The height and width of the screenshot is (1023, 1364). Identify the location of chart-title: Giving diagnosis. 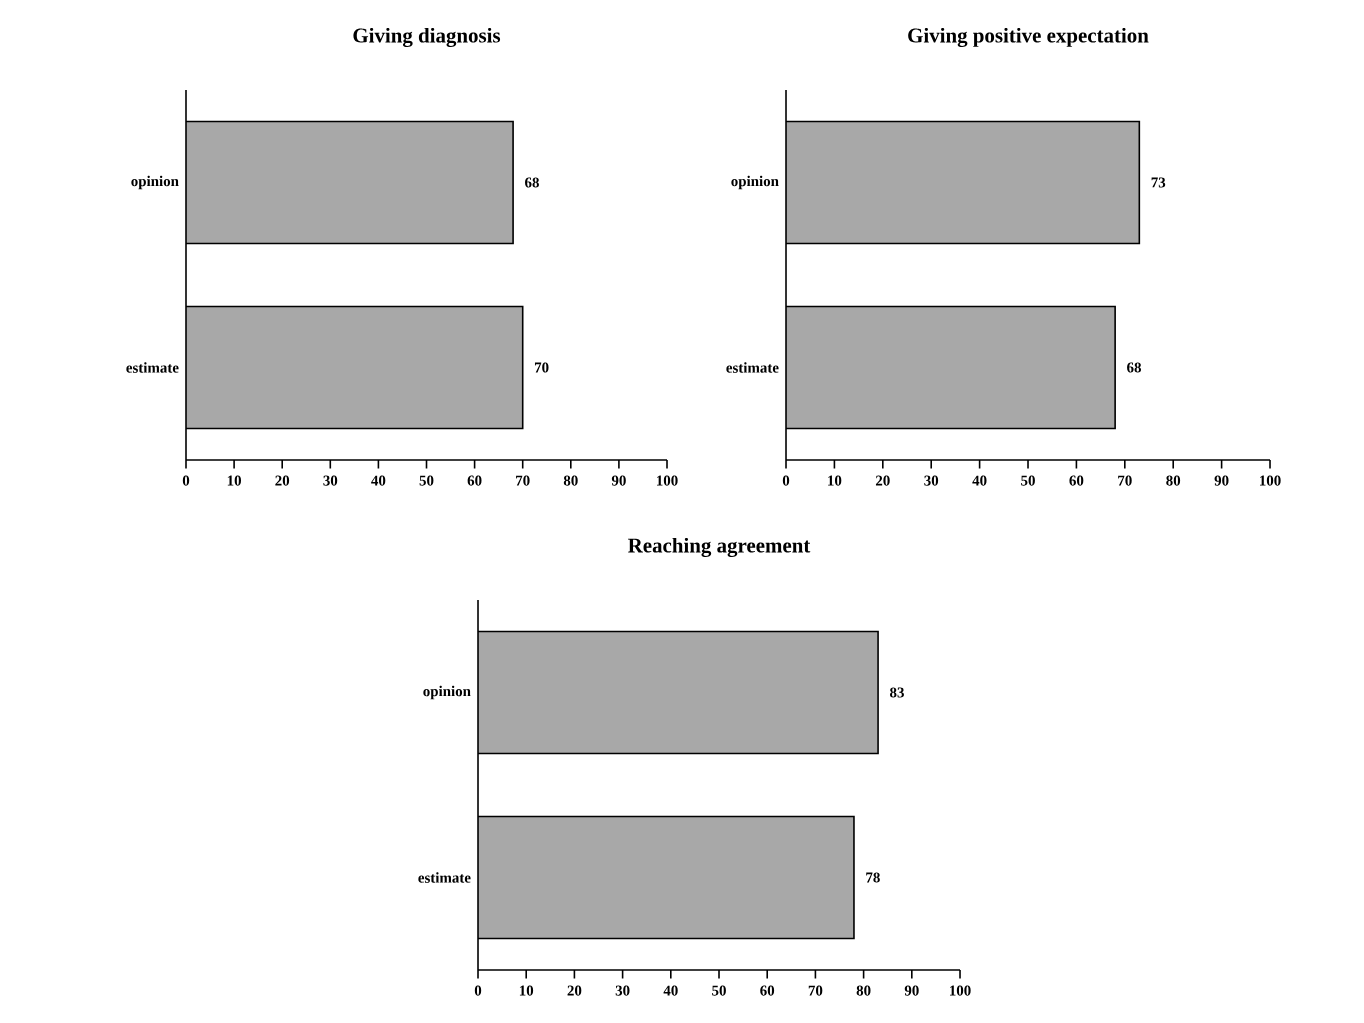
(427, 37).